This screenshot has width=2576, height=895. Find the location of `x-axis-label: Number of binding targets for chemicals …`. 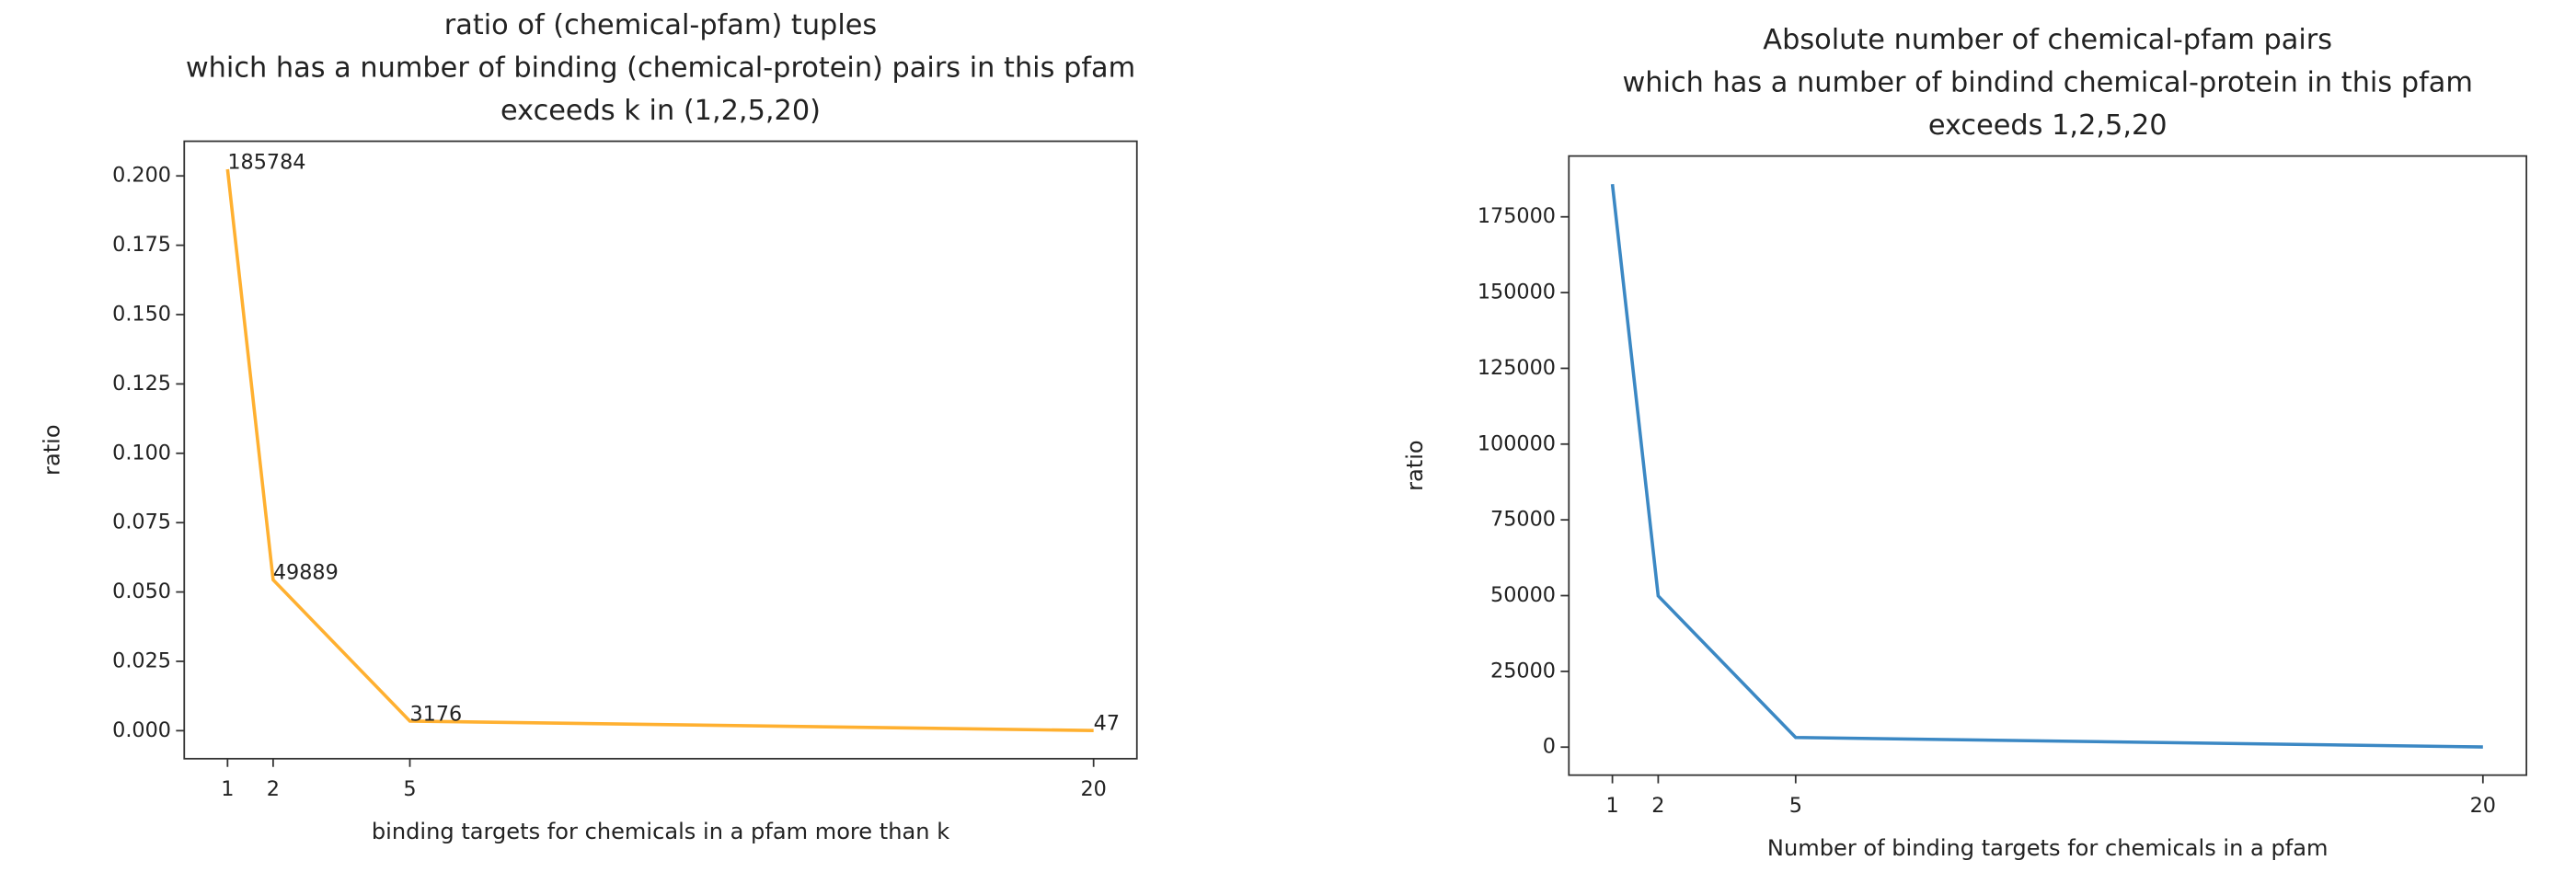

x-axis-label: Number of binding targets for chemicals … is located at coordinates (2048, 848).